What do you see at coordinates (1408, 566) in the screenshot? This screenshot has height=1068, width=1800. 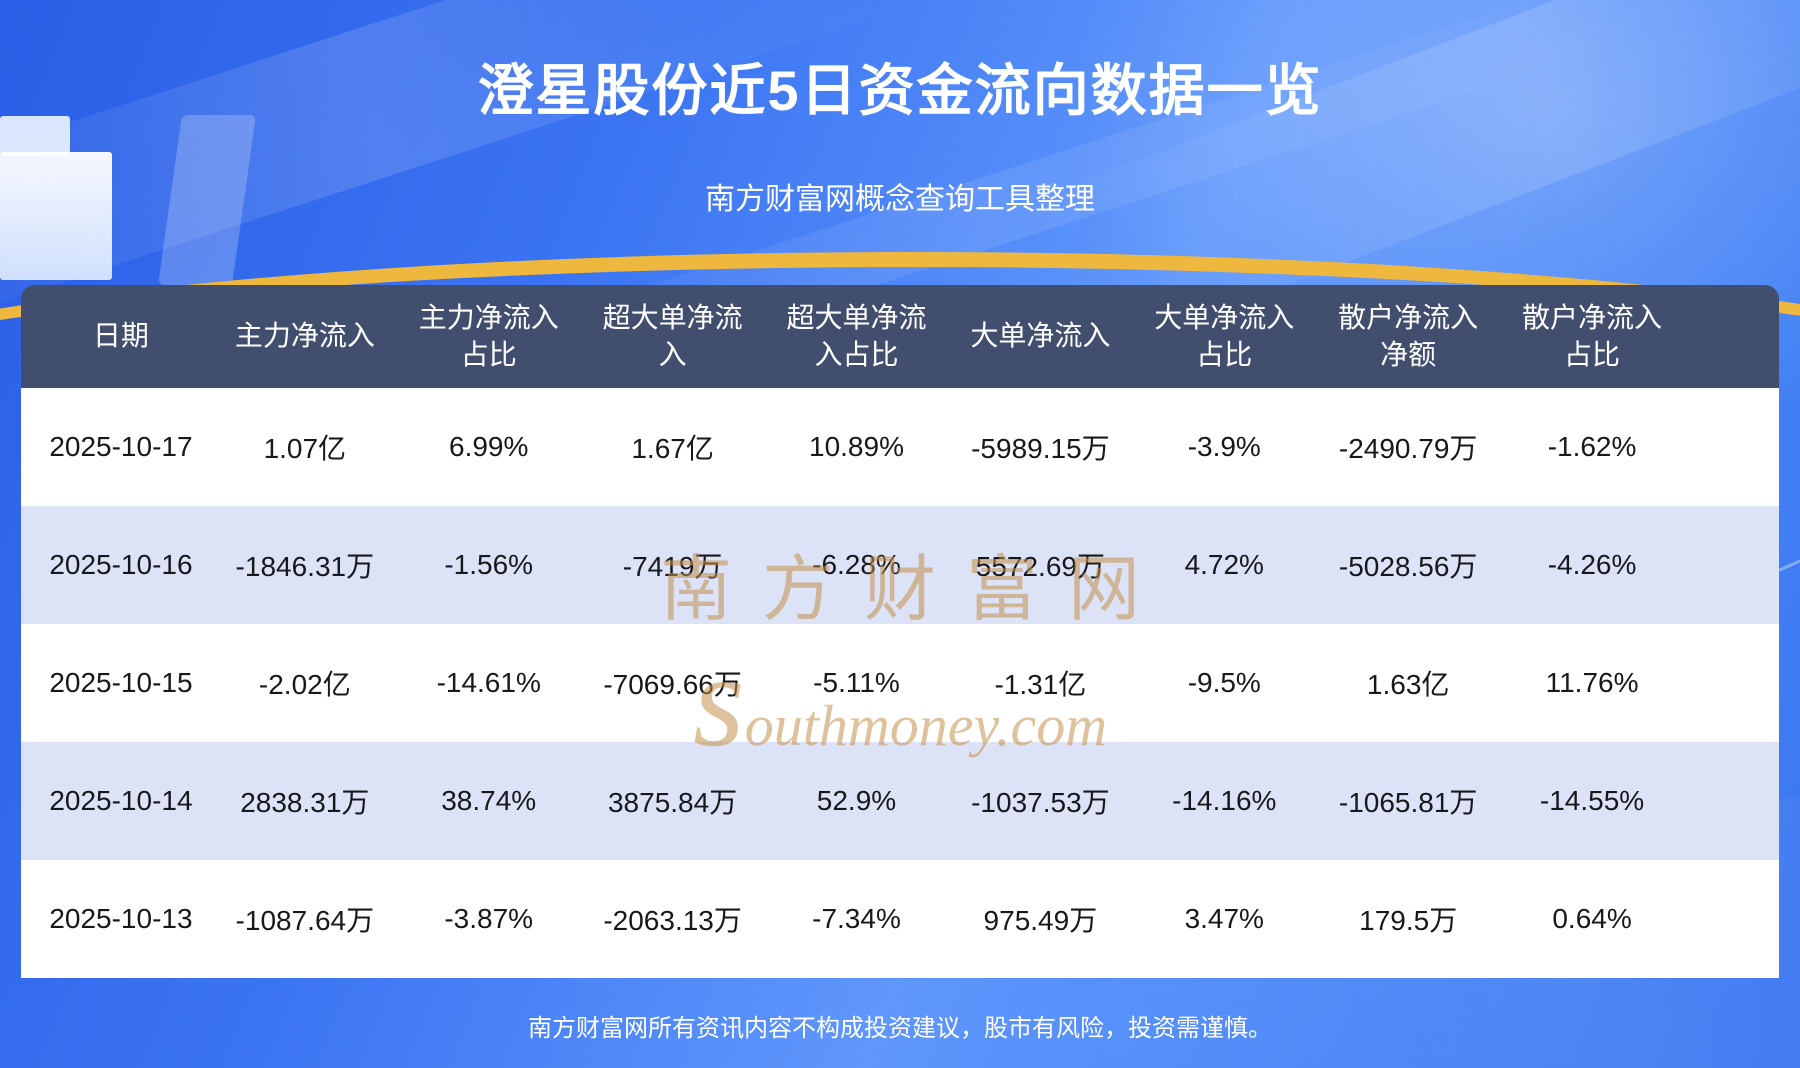 I see `value-cell: -5028.56万` at bounding box center [1408, 566].